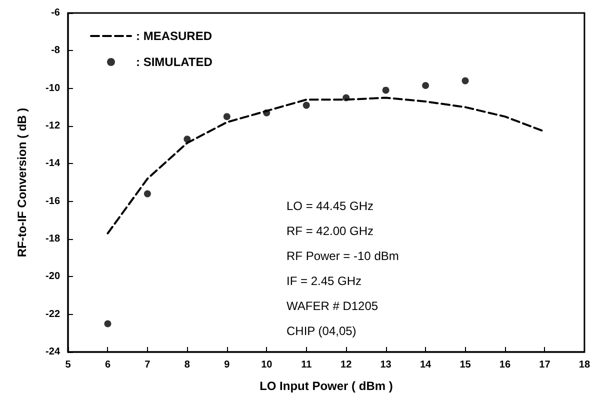 This screenshot has width=593, height=402. What do you see at coordinates (386, 365) in the screenshot?
I see `x-tick-label: 13` at bounding box center [386, 365].